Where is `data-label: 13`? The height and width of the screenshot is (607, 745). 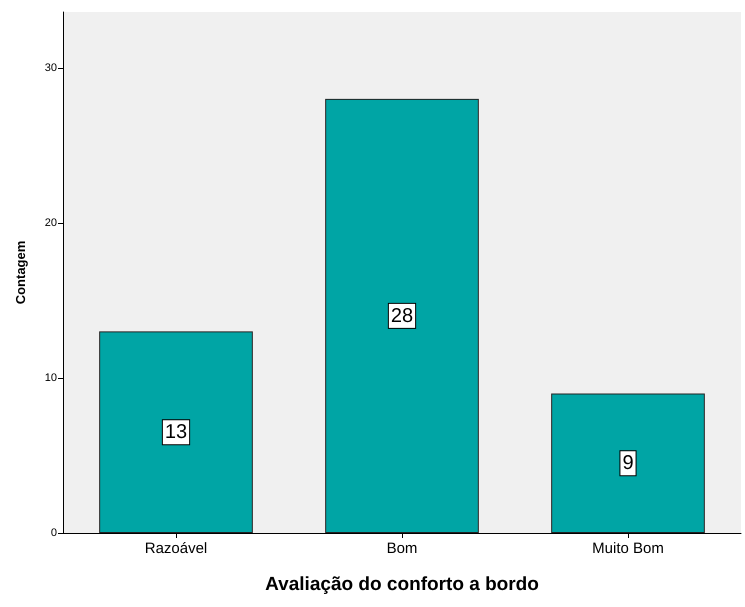 data-label: 13 is located at coordinates (176, 432).